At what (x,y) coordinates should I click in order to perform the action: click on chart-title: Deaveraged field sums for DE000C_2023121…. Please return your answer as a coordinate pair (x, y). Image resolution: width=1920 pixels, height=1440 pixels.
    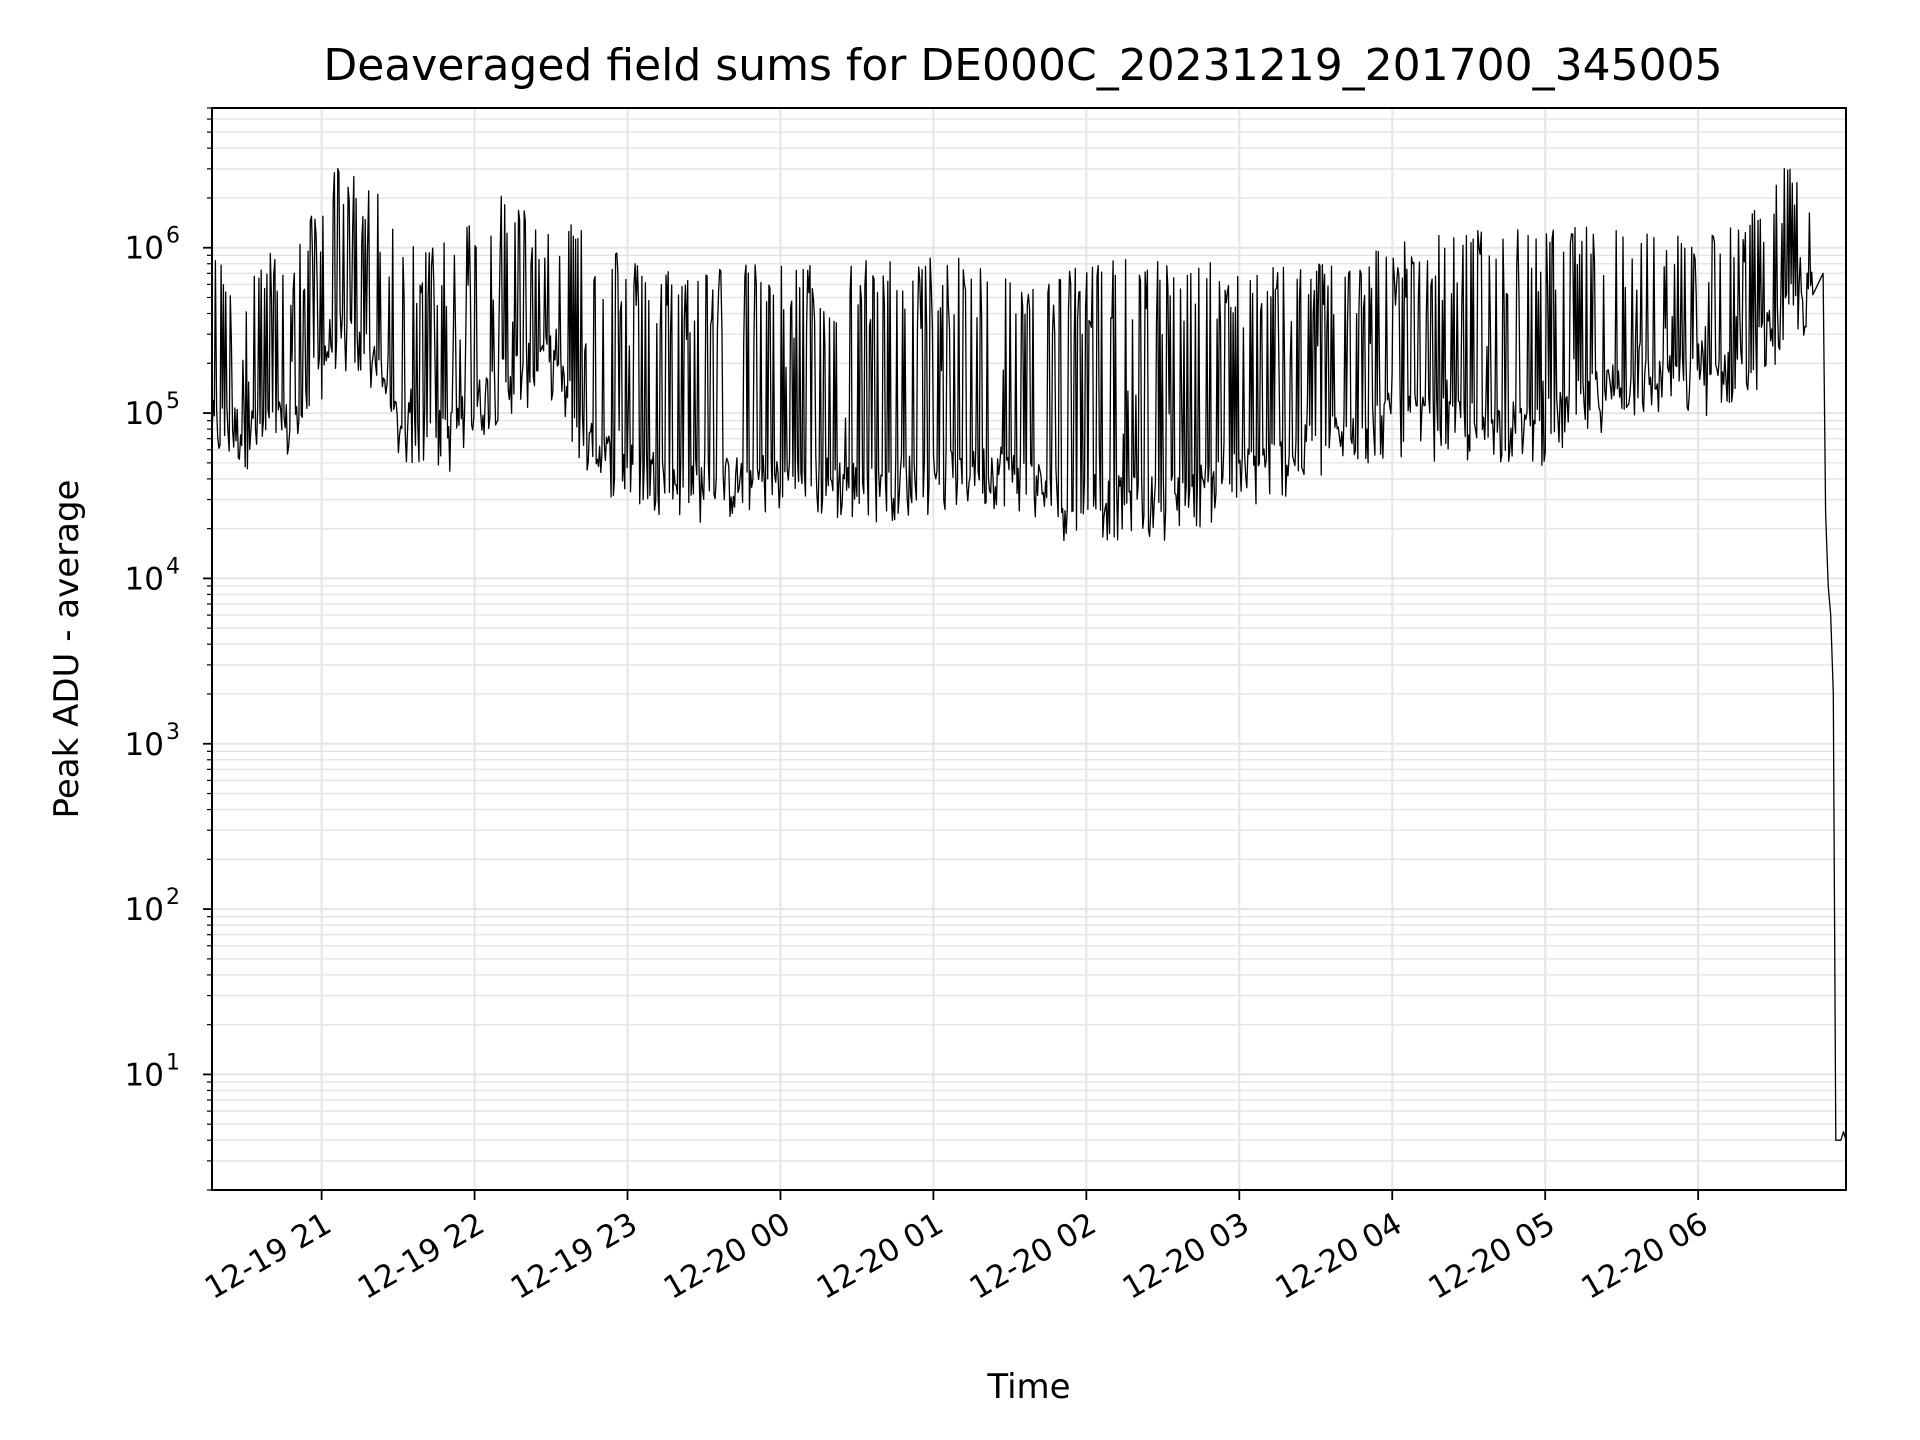
    Looking at the image, I should click on (1022, 65).